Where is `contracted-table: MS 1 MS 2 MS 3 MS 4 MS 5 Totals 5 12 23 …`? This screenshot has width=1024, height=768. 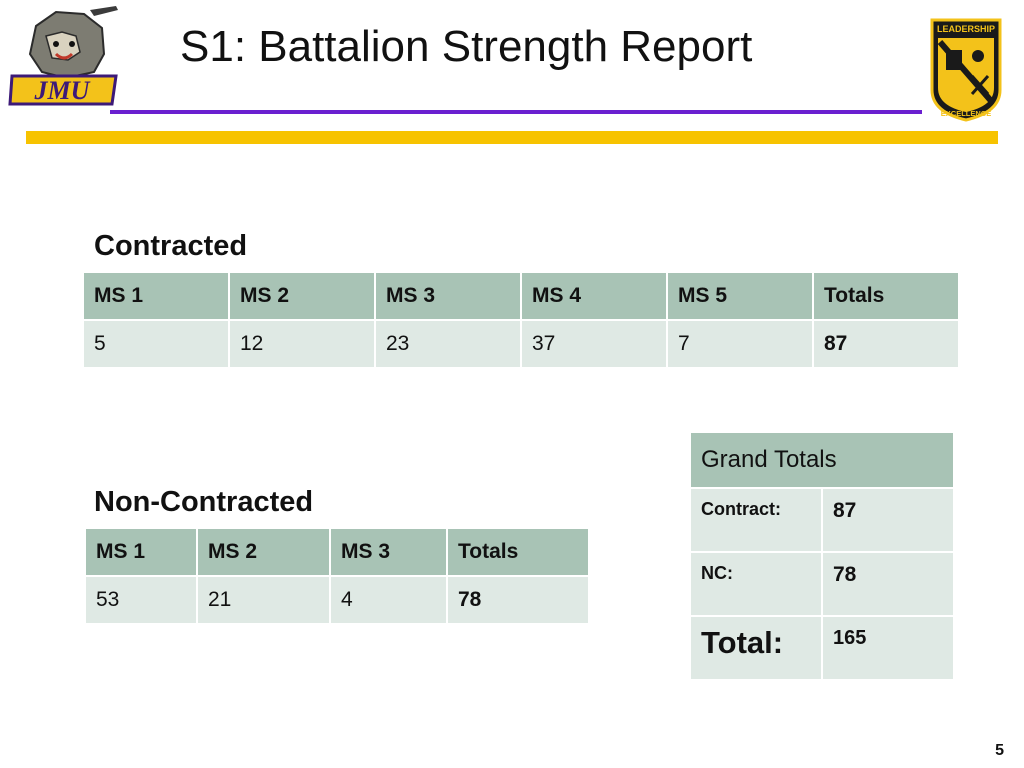 contracted-table: MS 1 MS 2 MS 3 MS 4 MS 5 Totals 5 12 23 … is located at coordinates (521, 320).